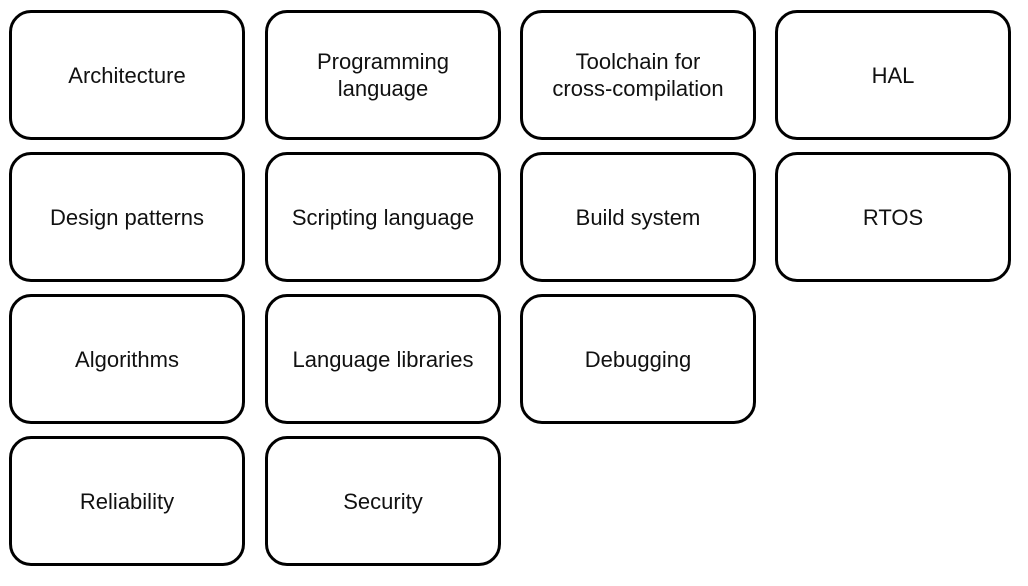  I want to click on box-security-label: Security, so click(383, 501).